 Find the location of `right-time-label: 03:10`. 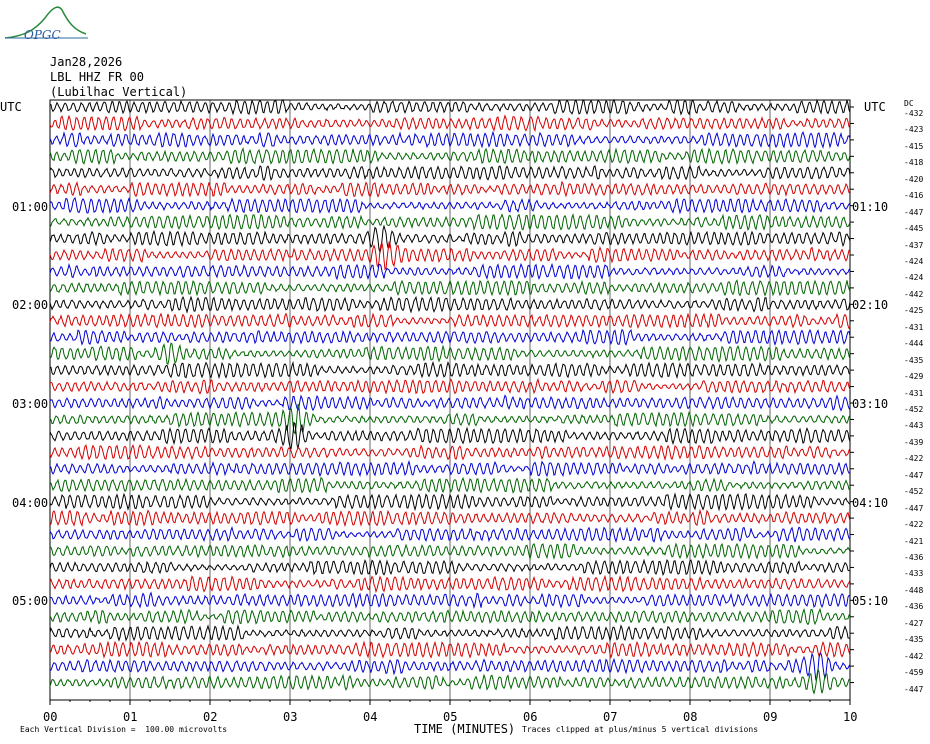

right-time-label: 03:10 is located at coordinates (870, 404).